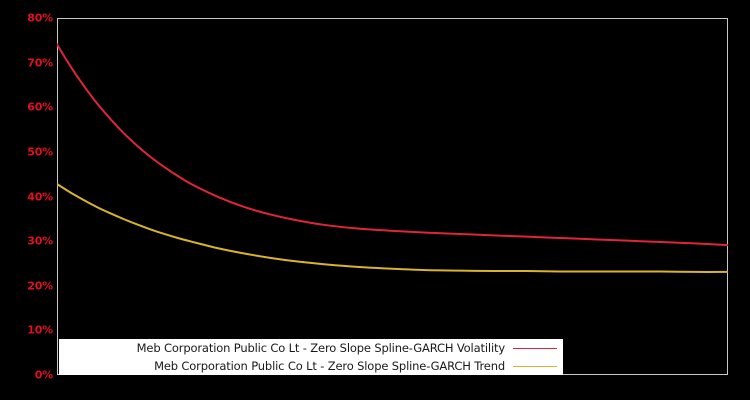  I want to click on y-tick-label: 10%, so click(40, 330).